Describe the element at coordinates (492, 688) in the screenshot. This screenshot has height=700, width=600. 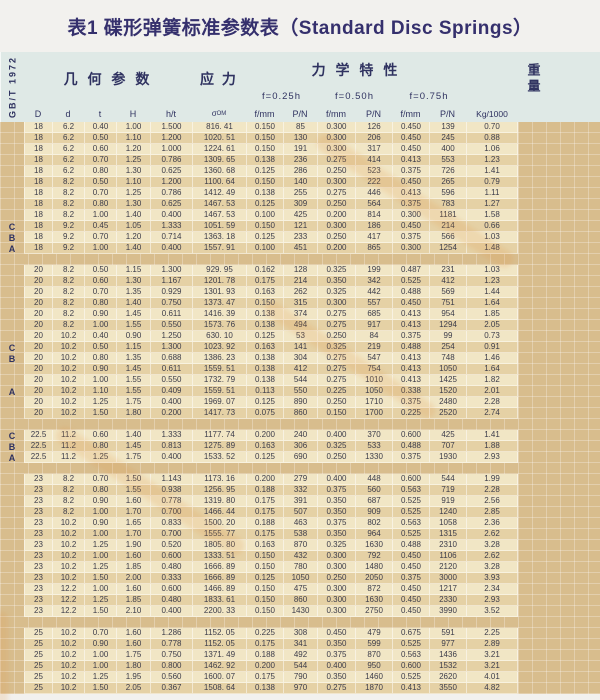
I see `cell-kg-1000: 4.82` at that location.